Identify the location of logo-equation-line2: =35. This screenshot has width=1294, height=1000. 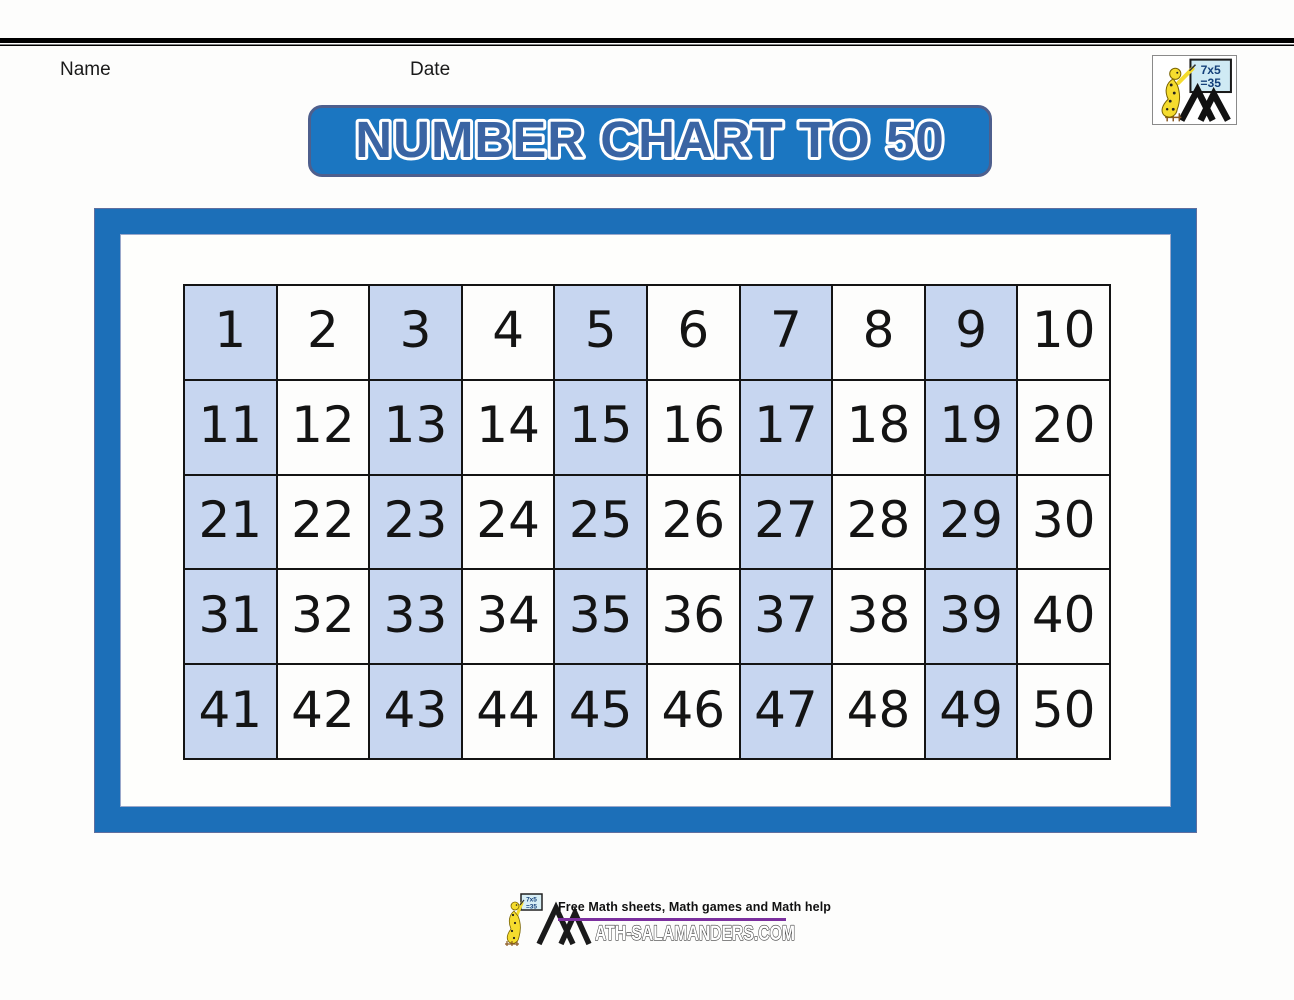
(1210, 83).